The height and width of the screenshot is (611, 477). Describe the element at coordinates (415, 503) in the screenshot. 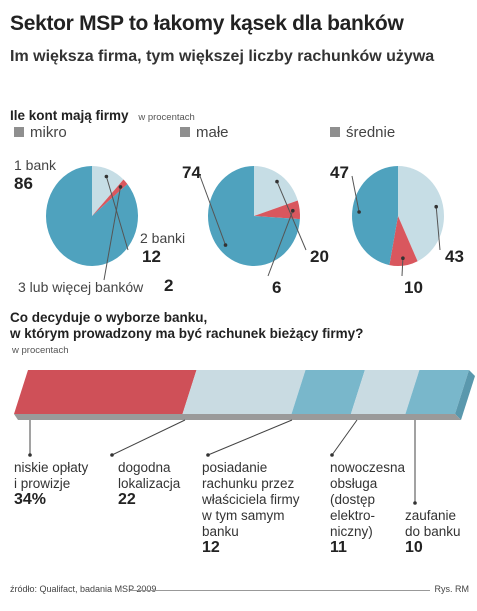

I see `bar-leader-dot-trust` at that location.